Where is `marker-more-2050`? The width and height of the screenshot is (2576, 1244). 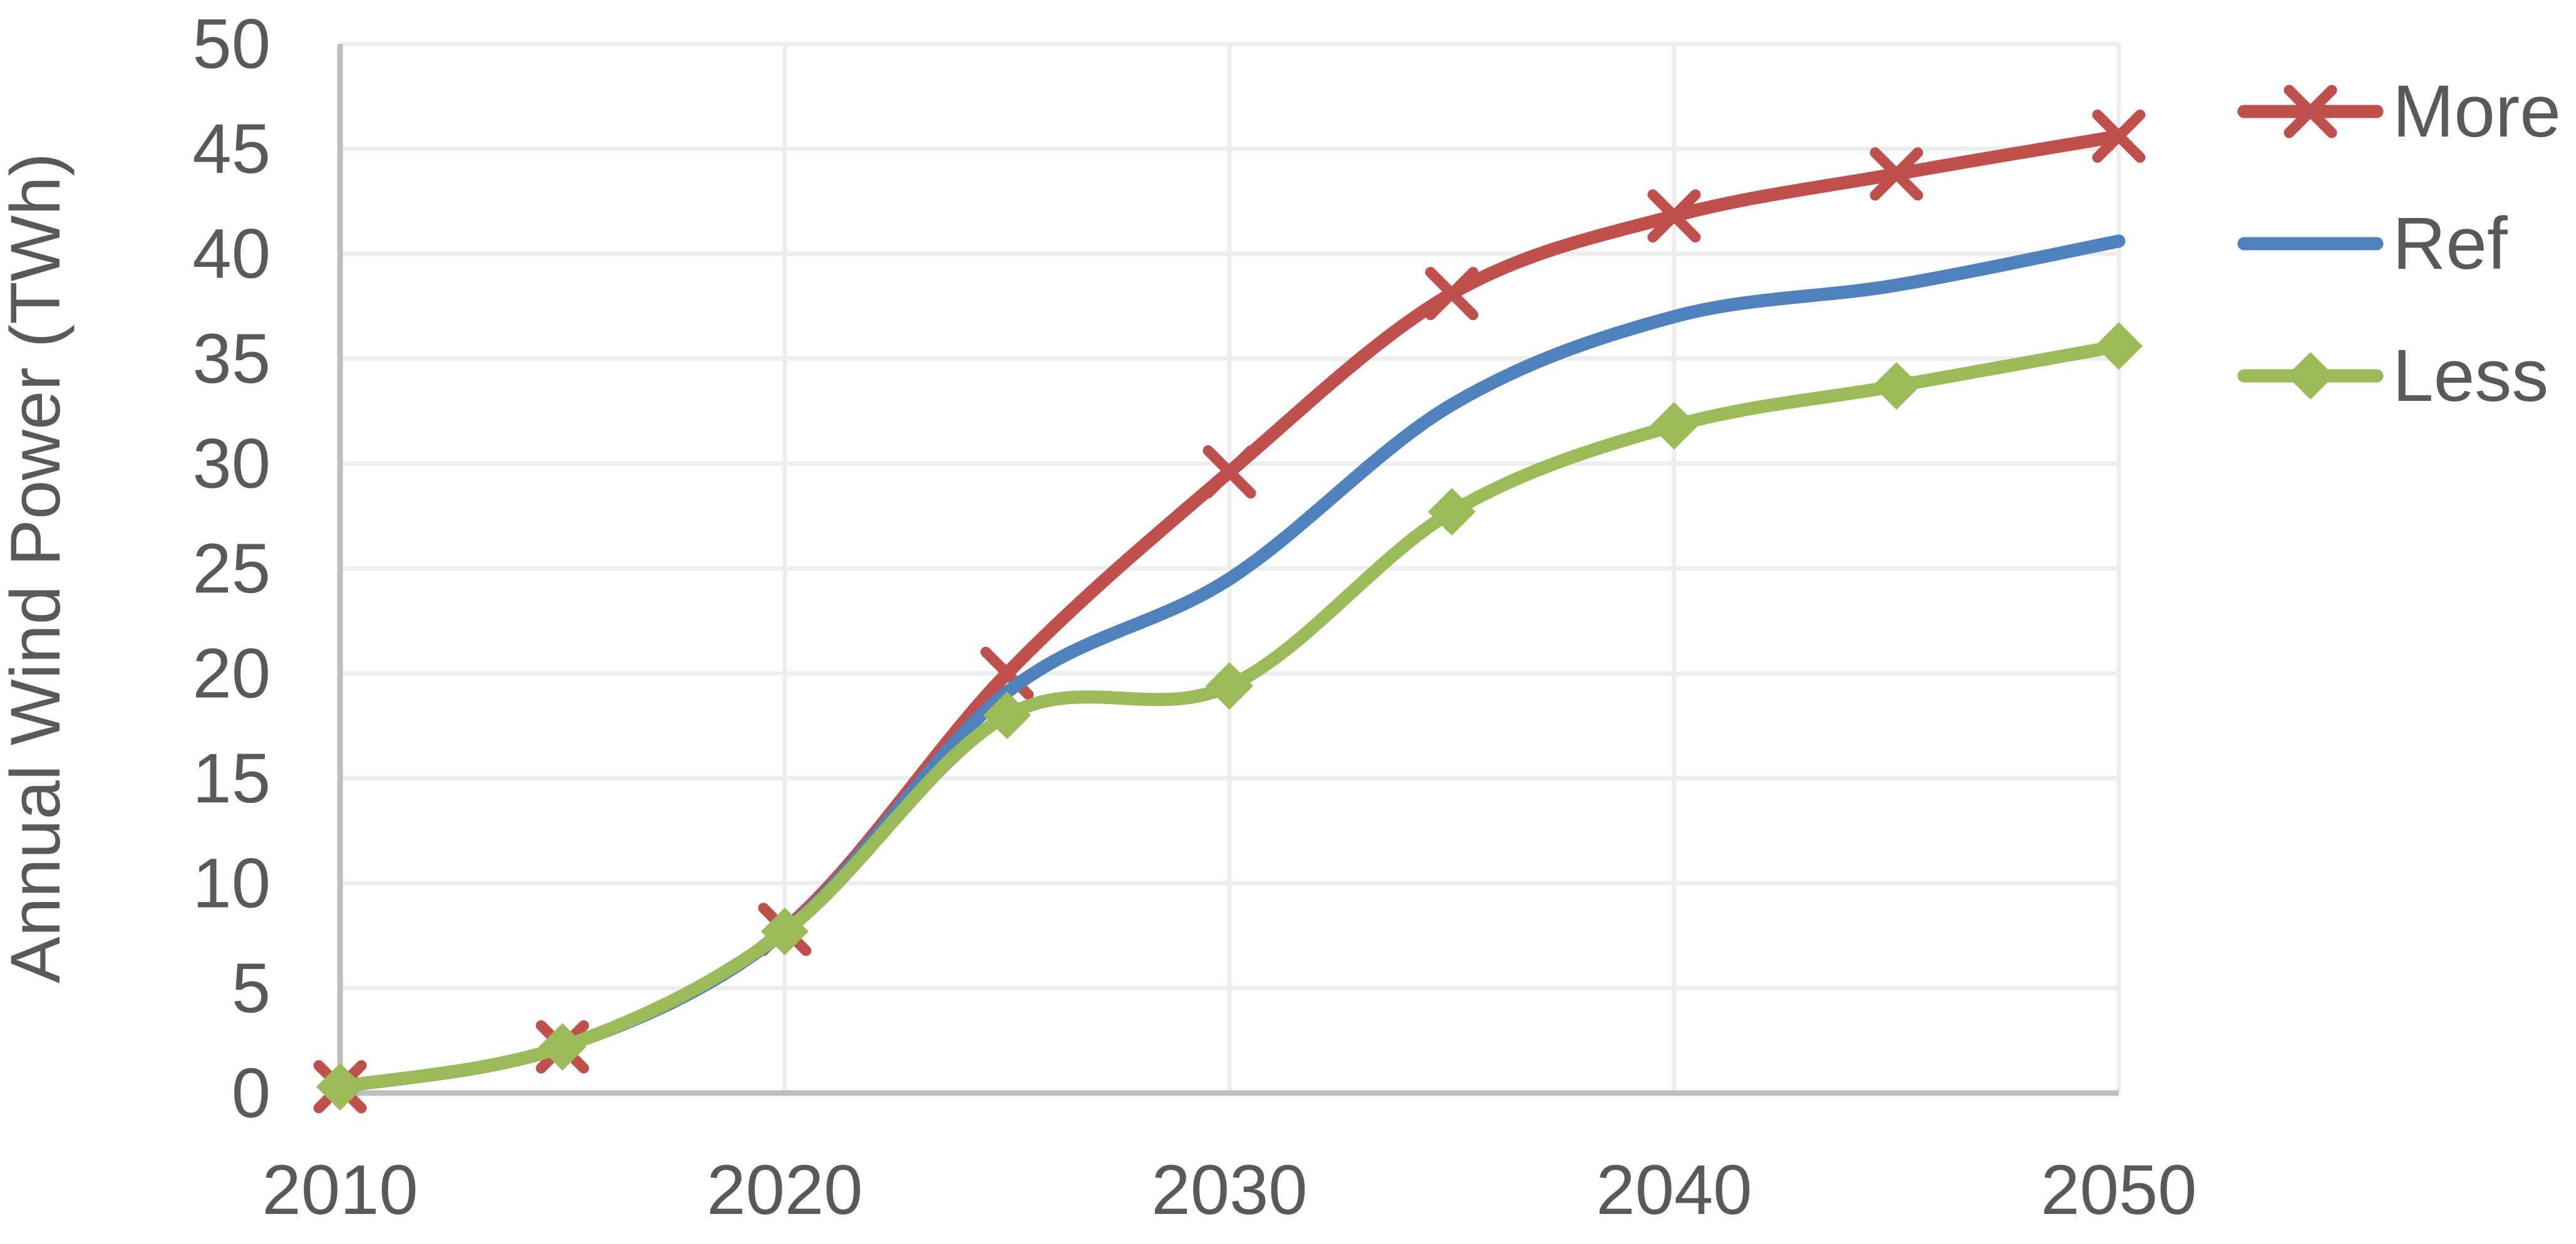 marker-more-2050 is located at coordinates (2119, 136).